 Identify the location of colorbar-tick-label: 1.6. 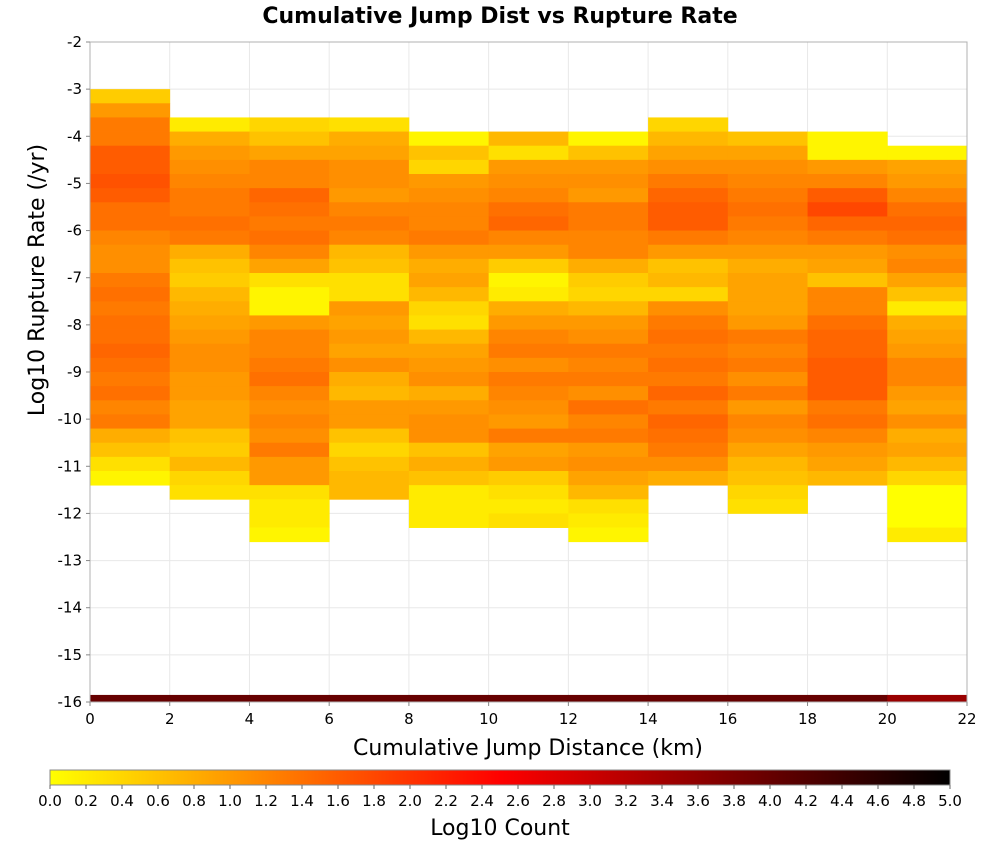
(338, 801).